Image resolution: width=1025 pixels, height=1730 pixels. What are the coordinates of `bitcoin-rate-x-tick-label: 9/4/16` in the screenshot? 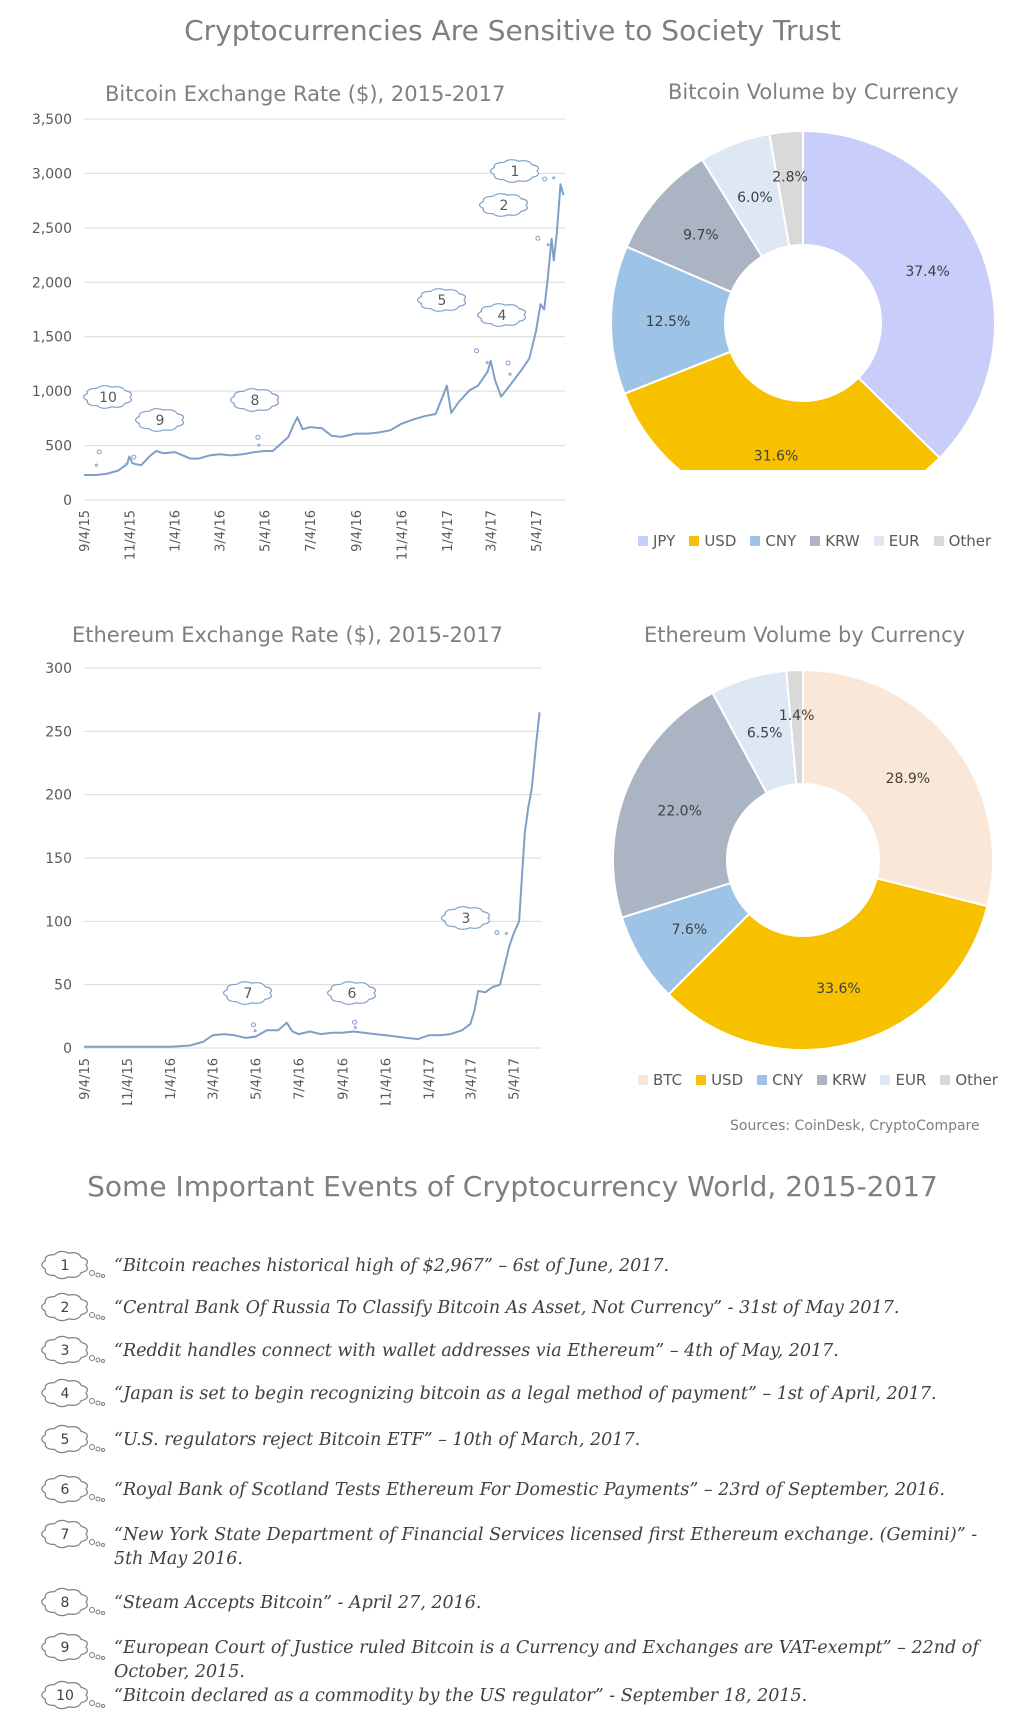 It's located at (357, 531).